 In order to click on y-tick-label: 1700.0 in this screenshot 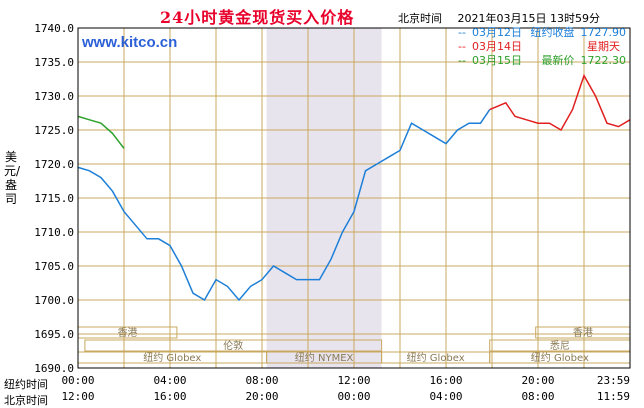, I will do `click(54, 300)`.